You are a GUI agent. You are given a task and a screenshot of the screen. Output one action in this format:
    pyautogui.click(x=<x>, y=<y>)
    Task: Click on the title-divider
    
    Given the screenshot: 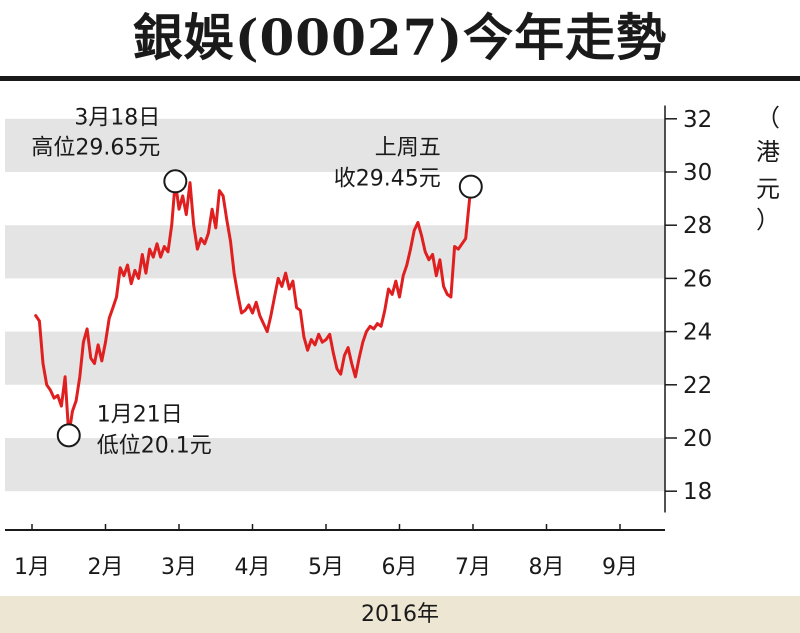 What is the action you would take?
    pyautogui.click(x=400, y=78)
    